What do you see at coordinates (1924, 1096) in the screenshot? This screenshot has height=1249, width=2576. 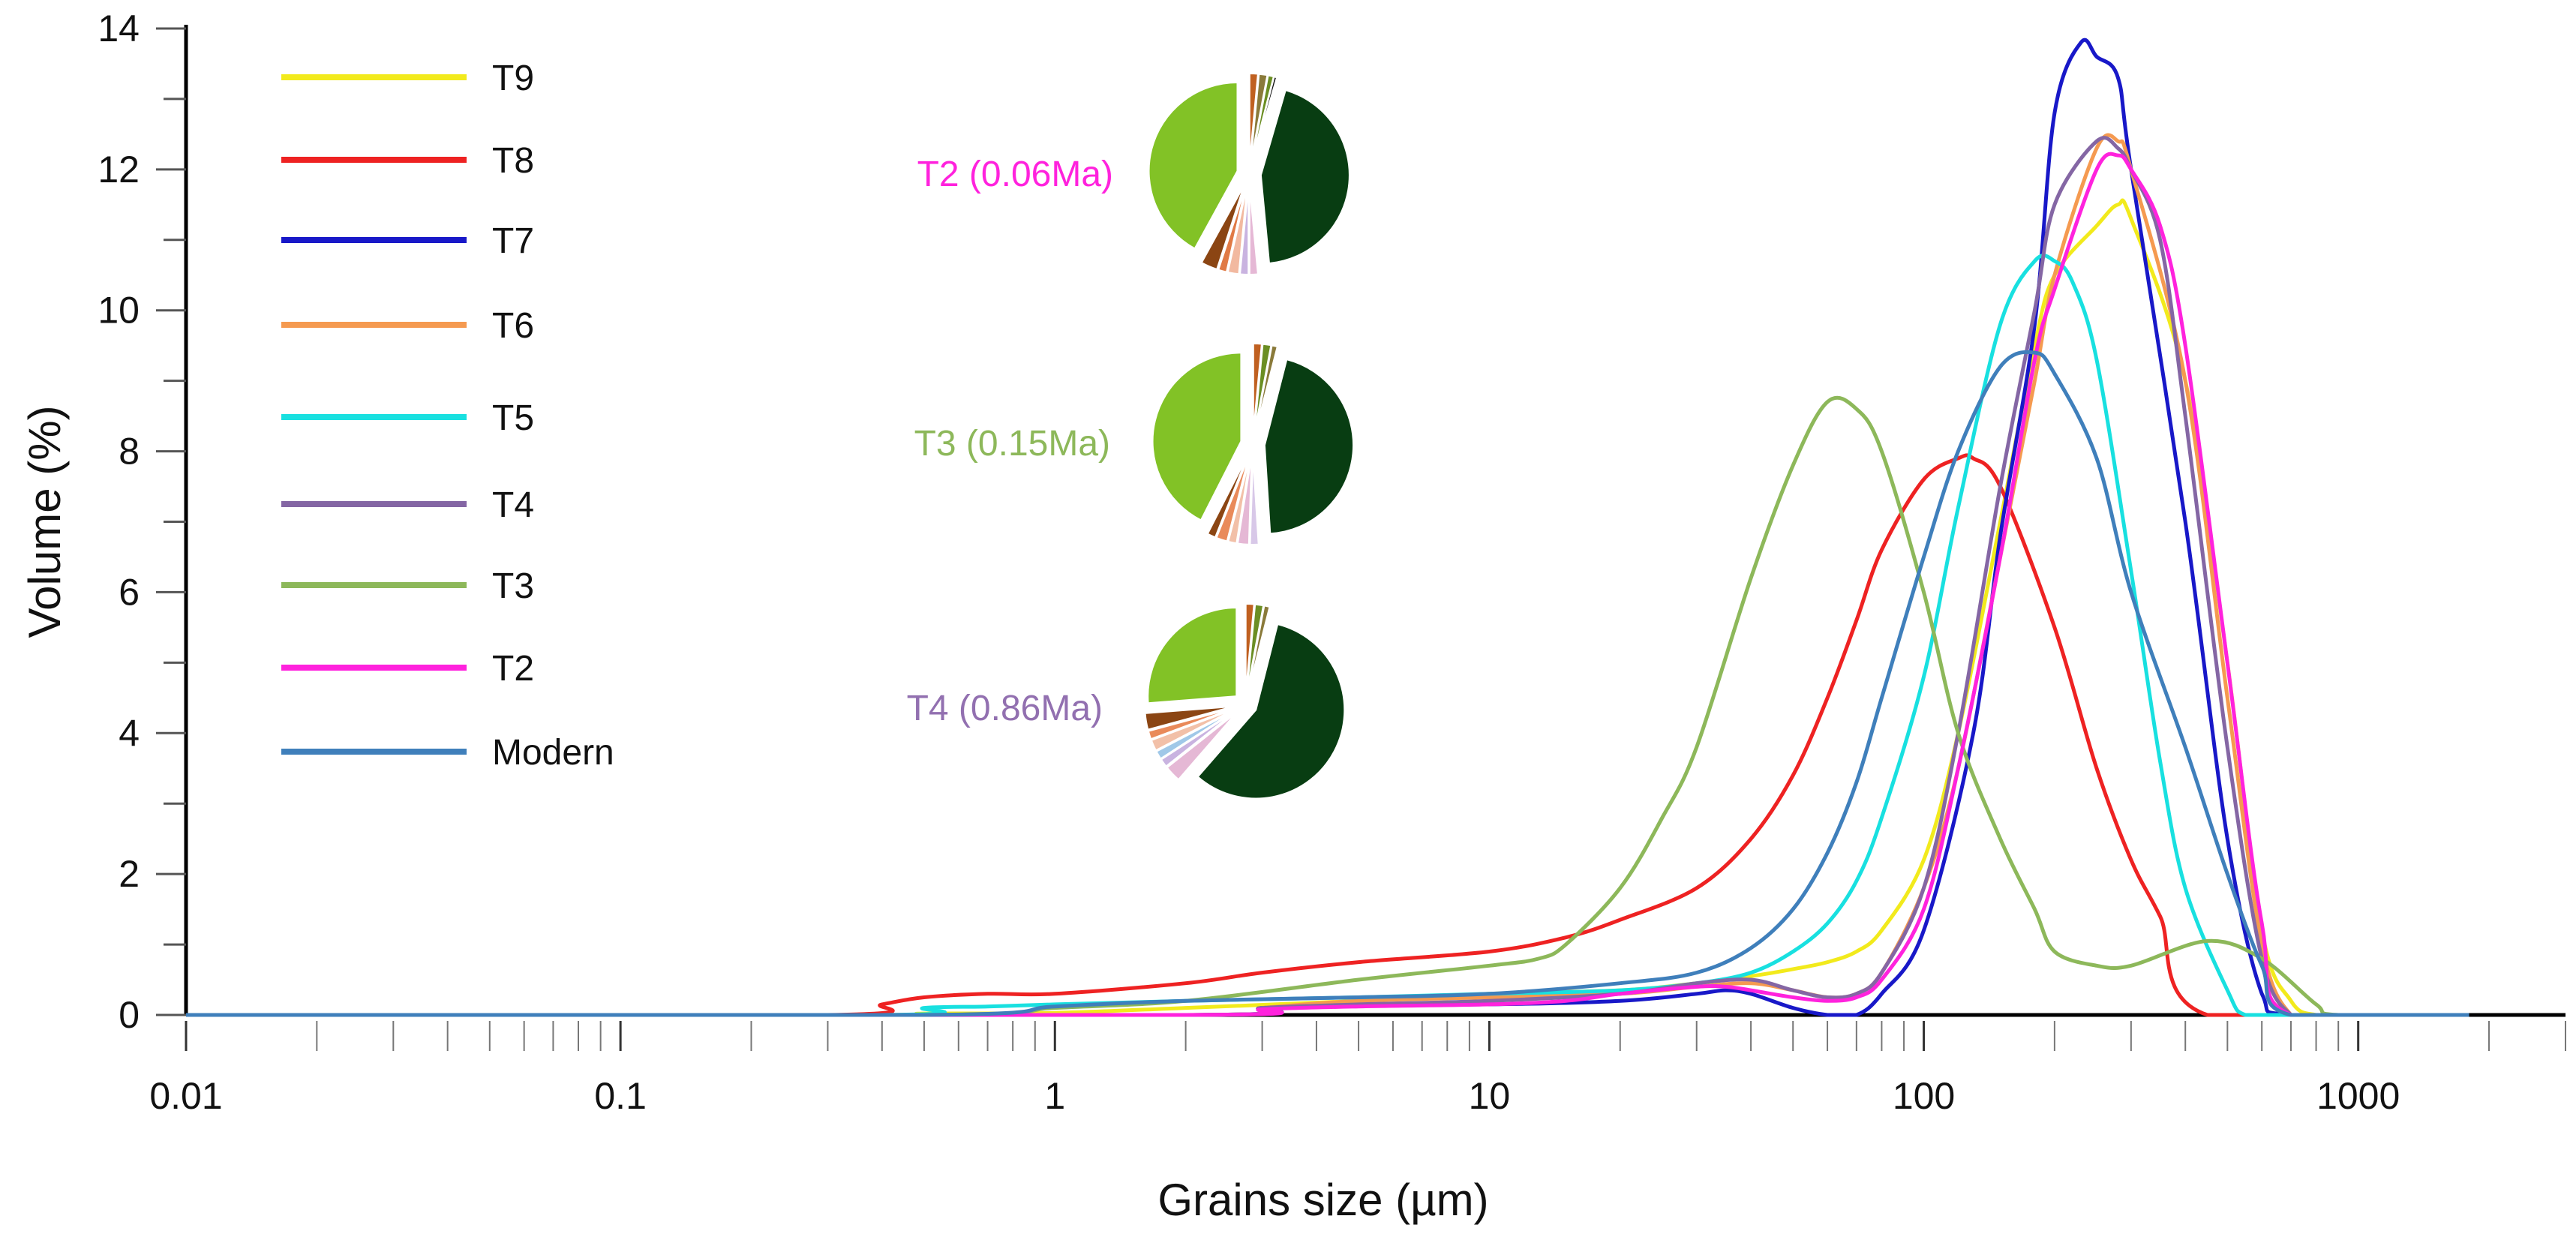 I see `x-tick-label: 100` at bounding box center [1924, 1096].